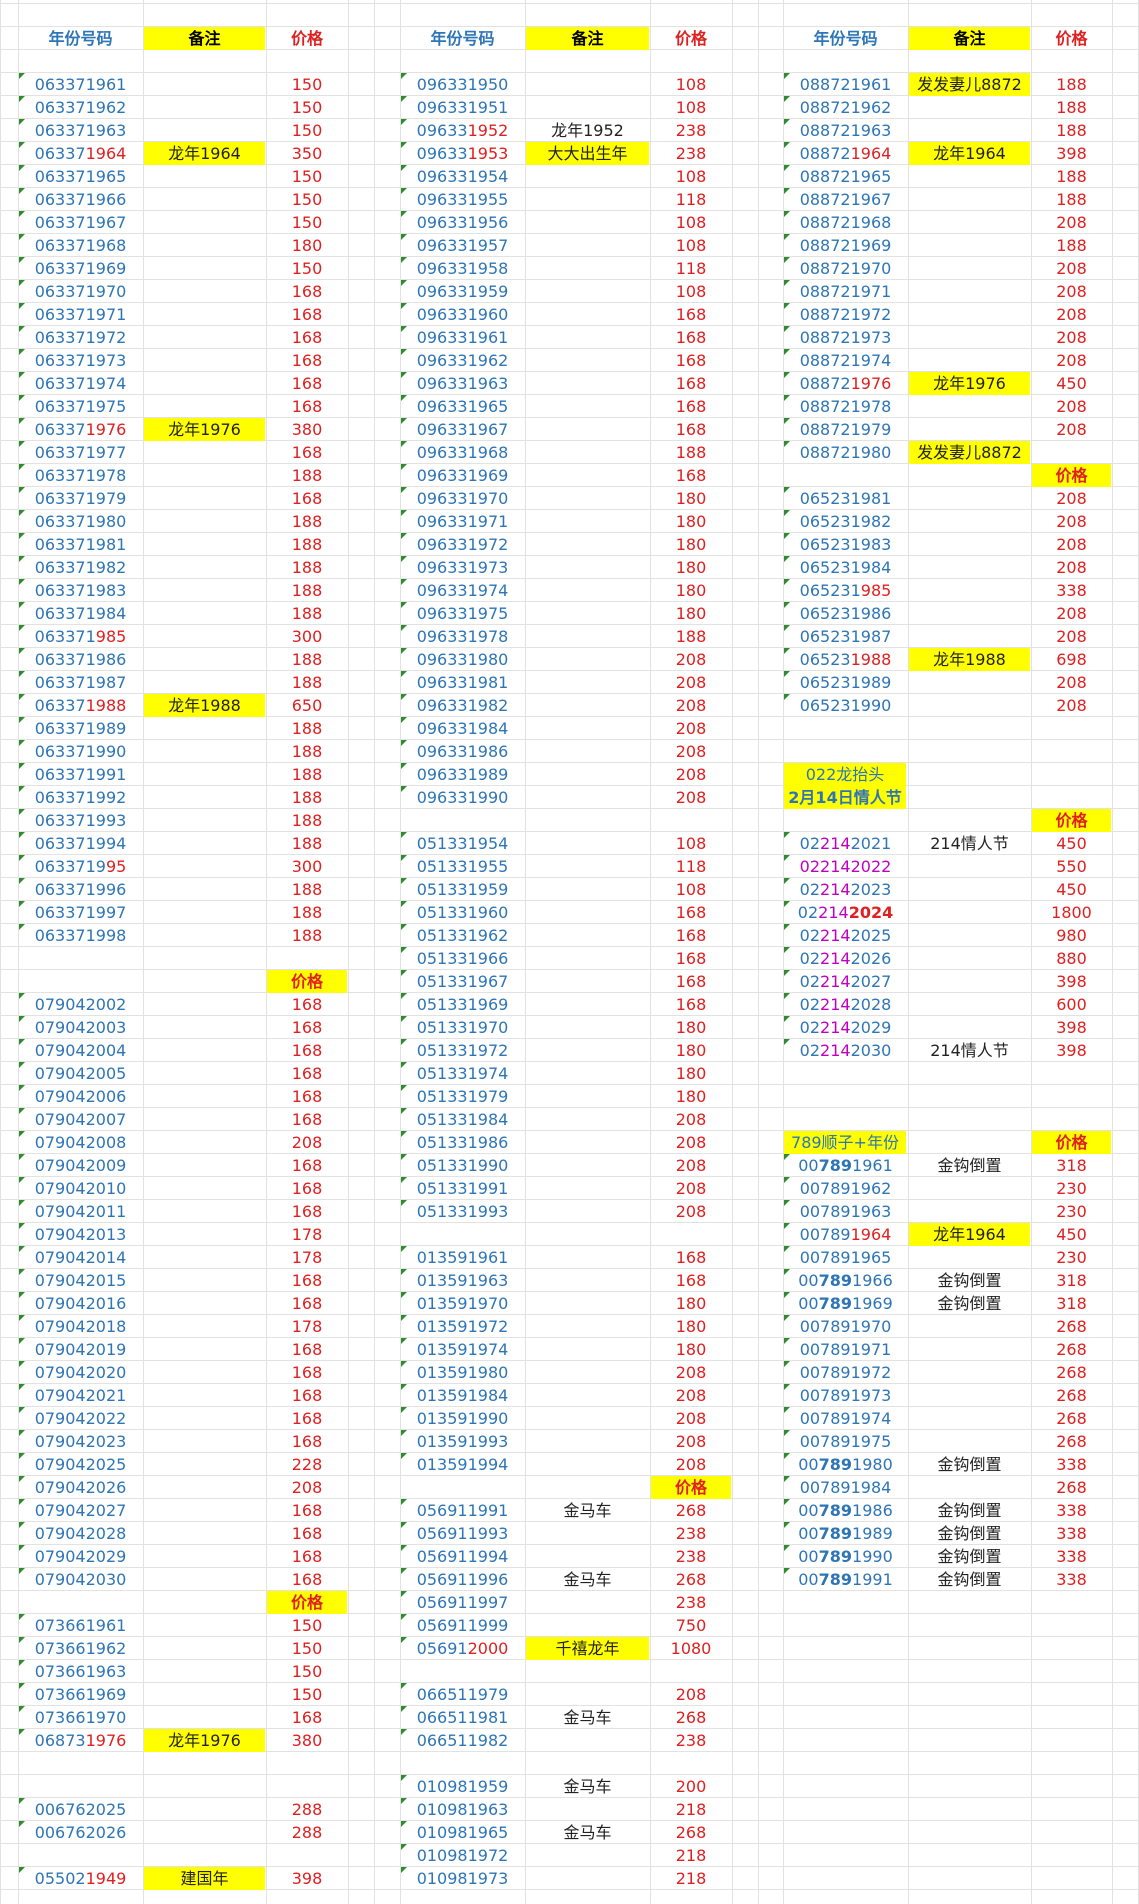 The width and height of the screenshot is (1139, 1904). What do you see at coordinates (204, 1878) in the screenshot?
I see `note-cell: 建国年` at bounding box center [204, 1878].